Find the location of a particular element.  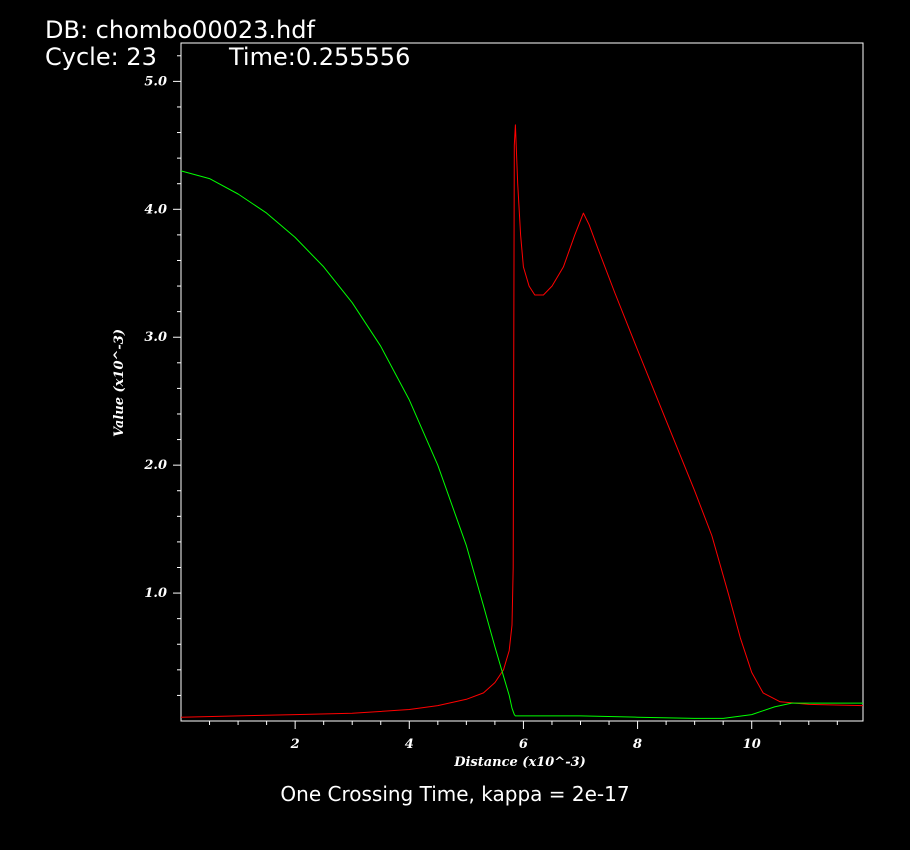

y-axis-label: Value (x10^-3) is located at coordinates (119, 383).